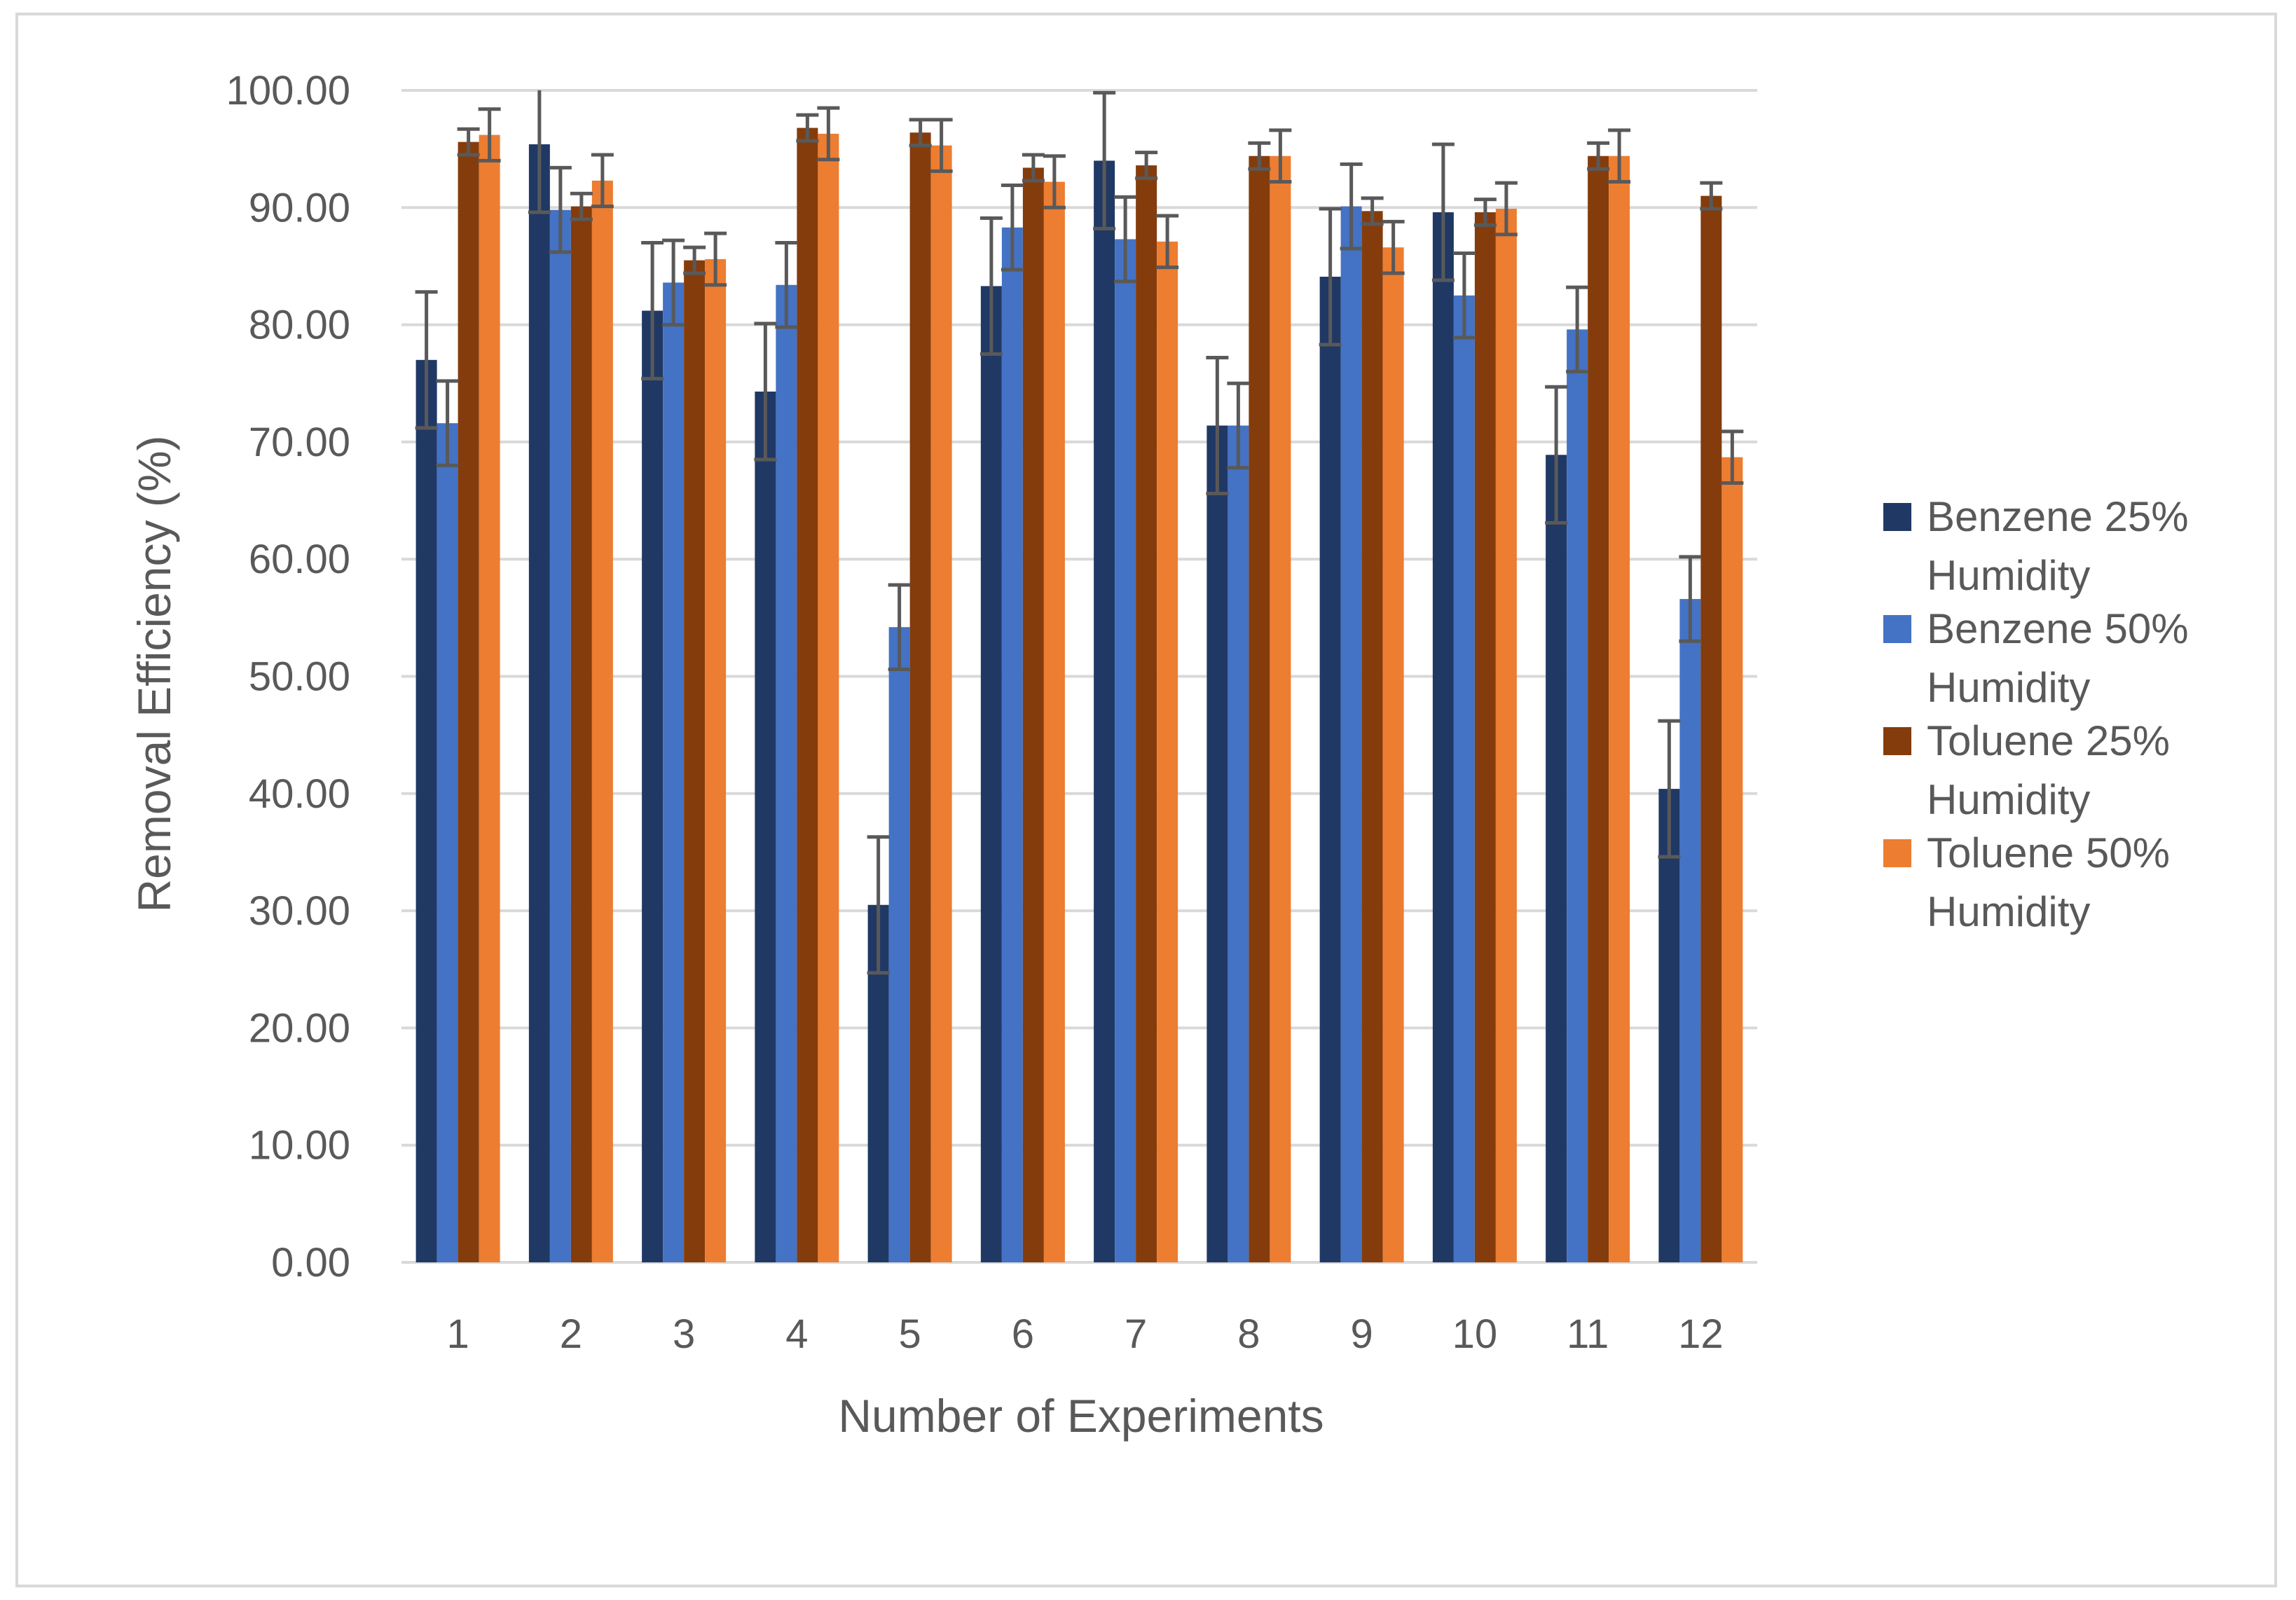 This screenshot has height=1600, width=2296. What do you see at coordinates (299, 1028) in the screenshot?
I see `y-tick-label: 20.00` at bounding box center [299, 1028].